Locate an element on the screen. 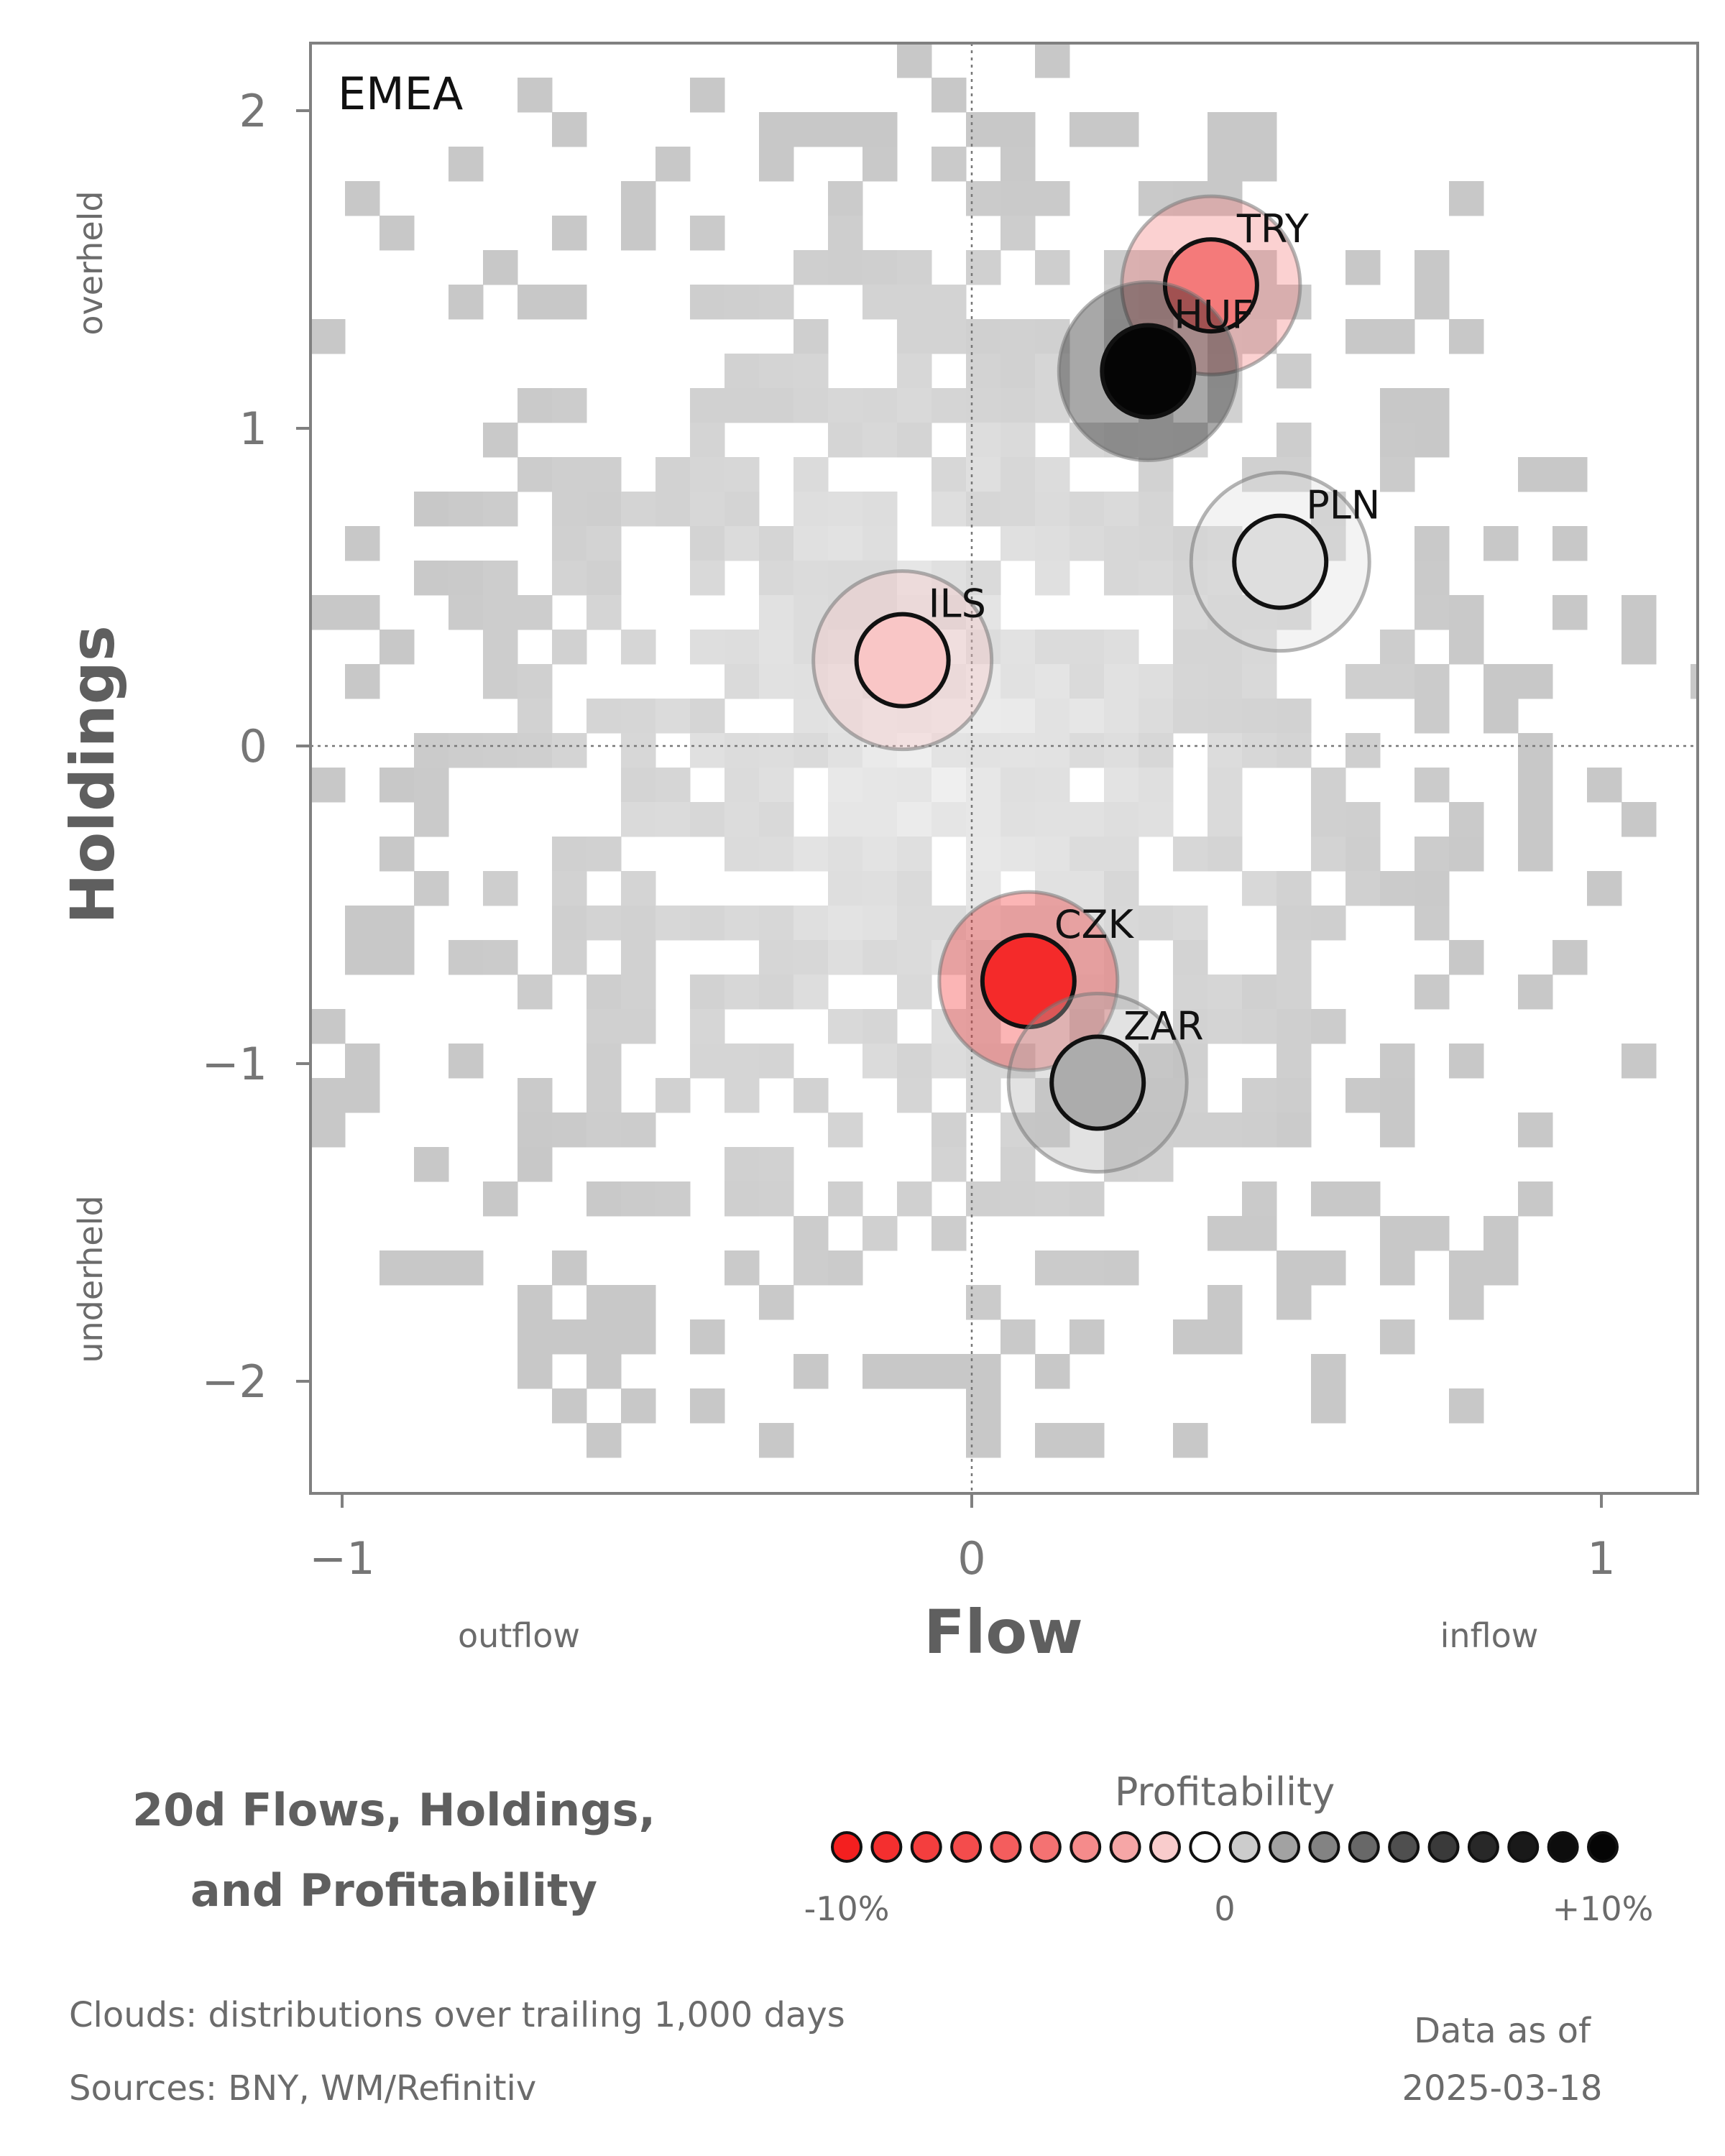 The width and height of the screenshot is (1725, 2156). point-label-ils: ILS is located at coordinates (957, 604).